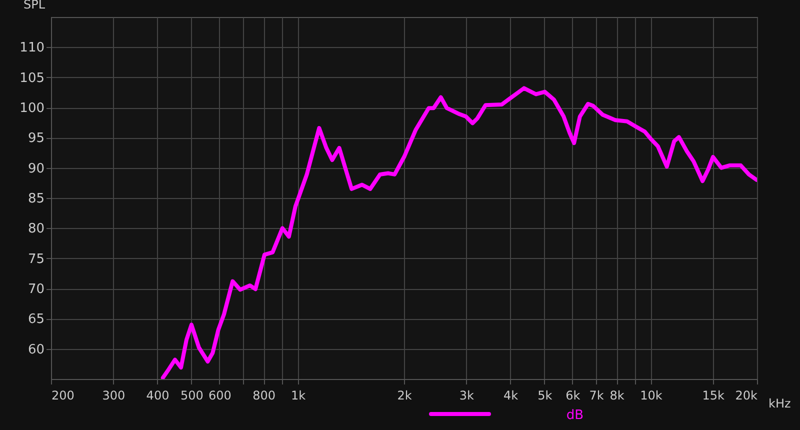 The image size is (800, 430). Describe the element at coordinates (651, 395) in the screenshot. I see `x-tick-label: 10k` at that location.